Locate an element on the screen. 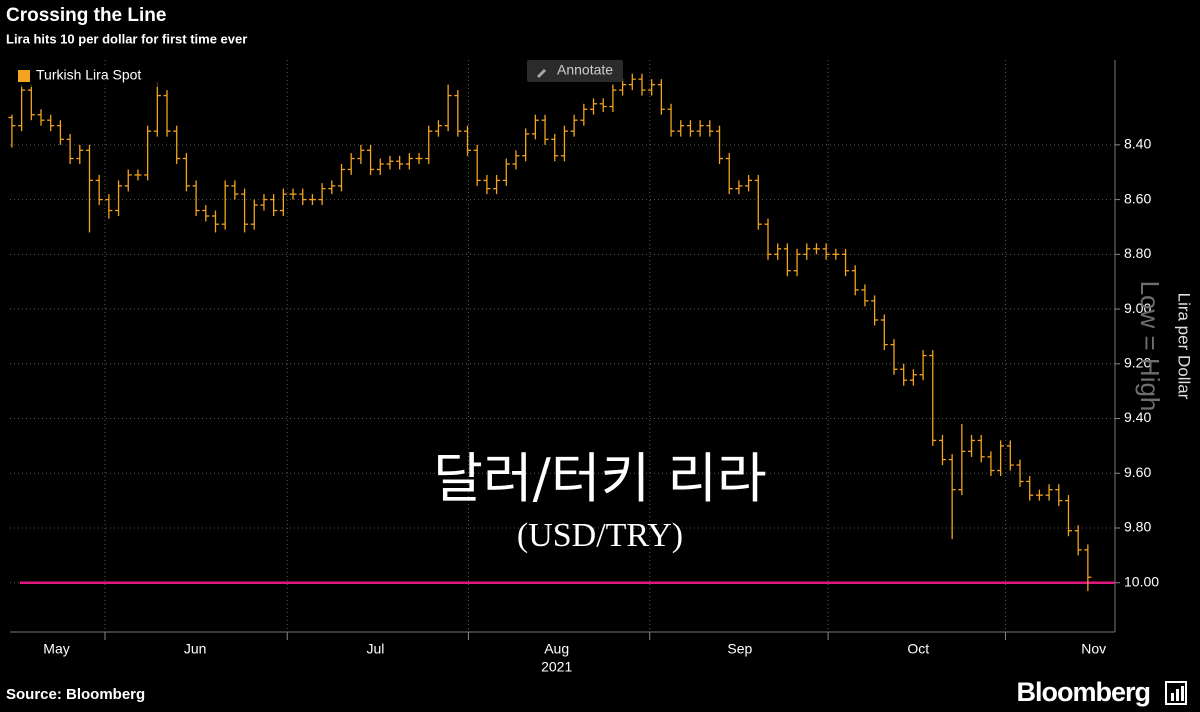 This screenshot has height=712, width=1200. pencil-icon is located at coordinates (541, 73).